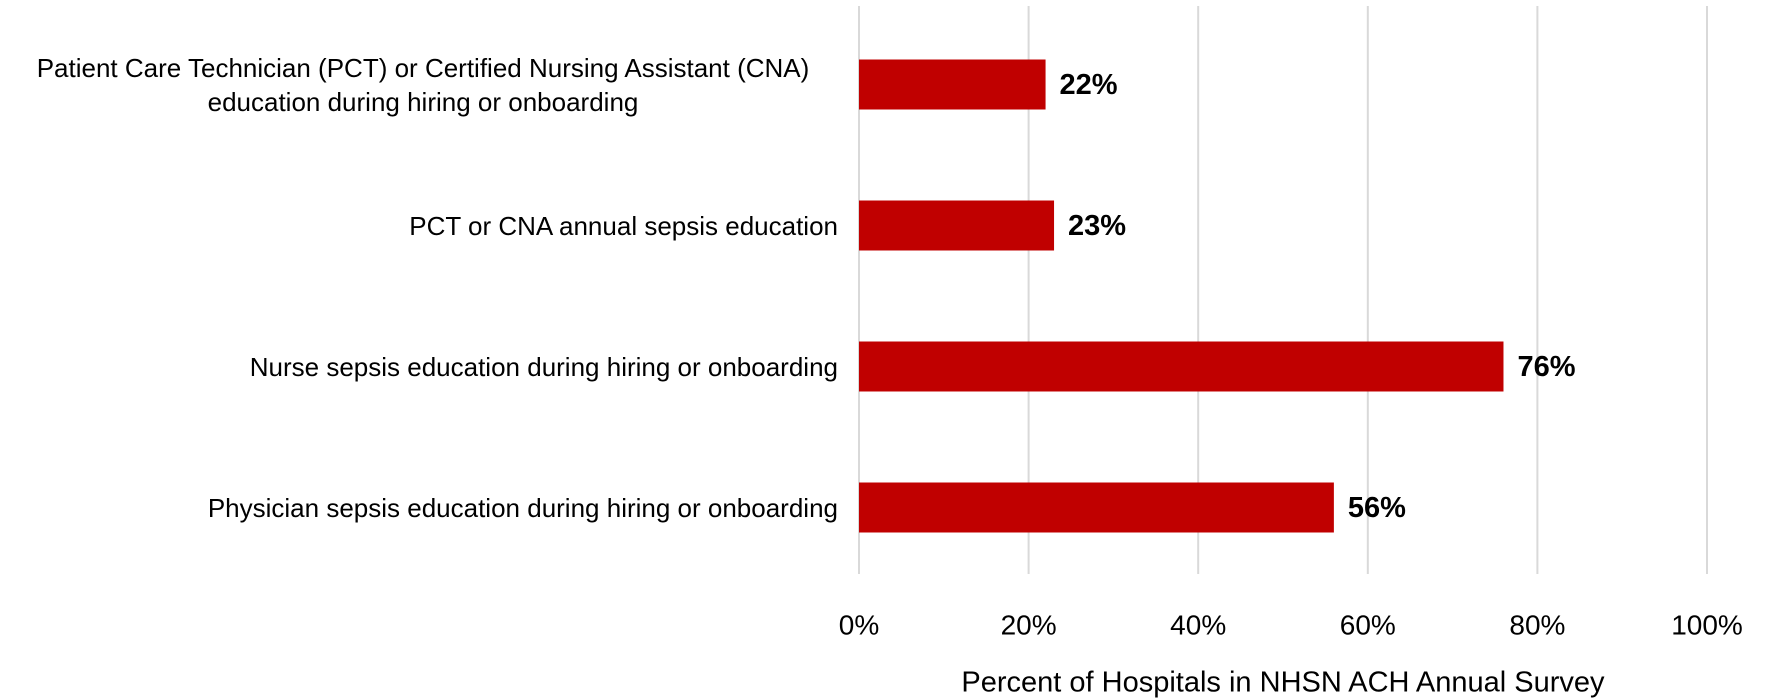 This screenshot has height=700, width=1765. I want to click on y-tick-label: PCT or CNA annual sepsis education, so click(623, 225).